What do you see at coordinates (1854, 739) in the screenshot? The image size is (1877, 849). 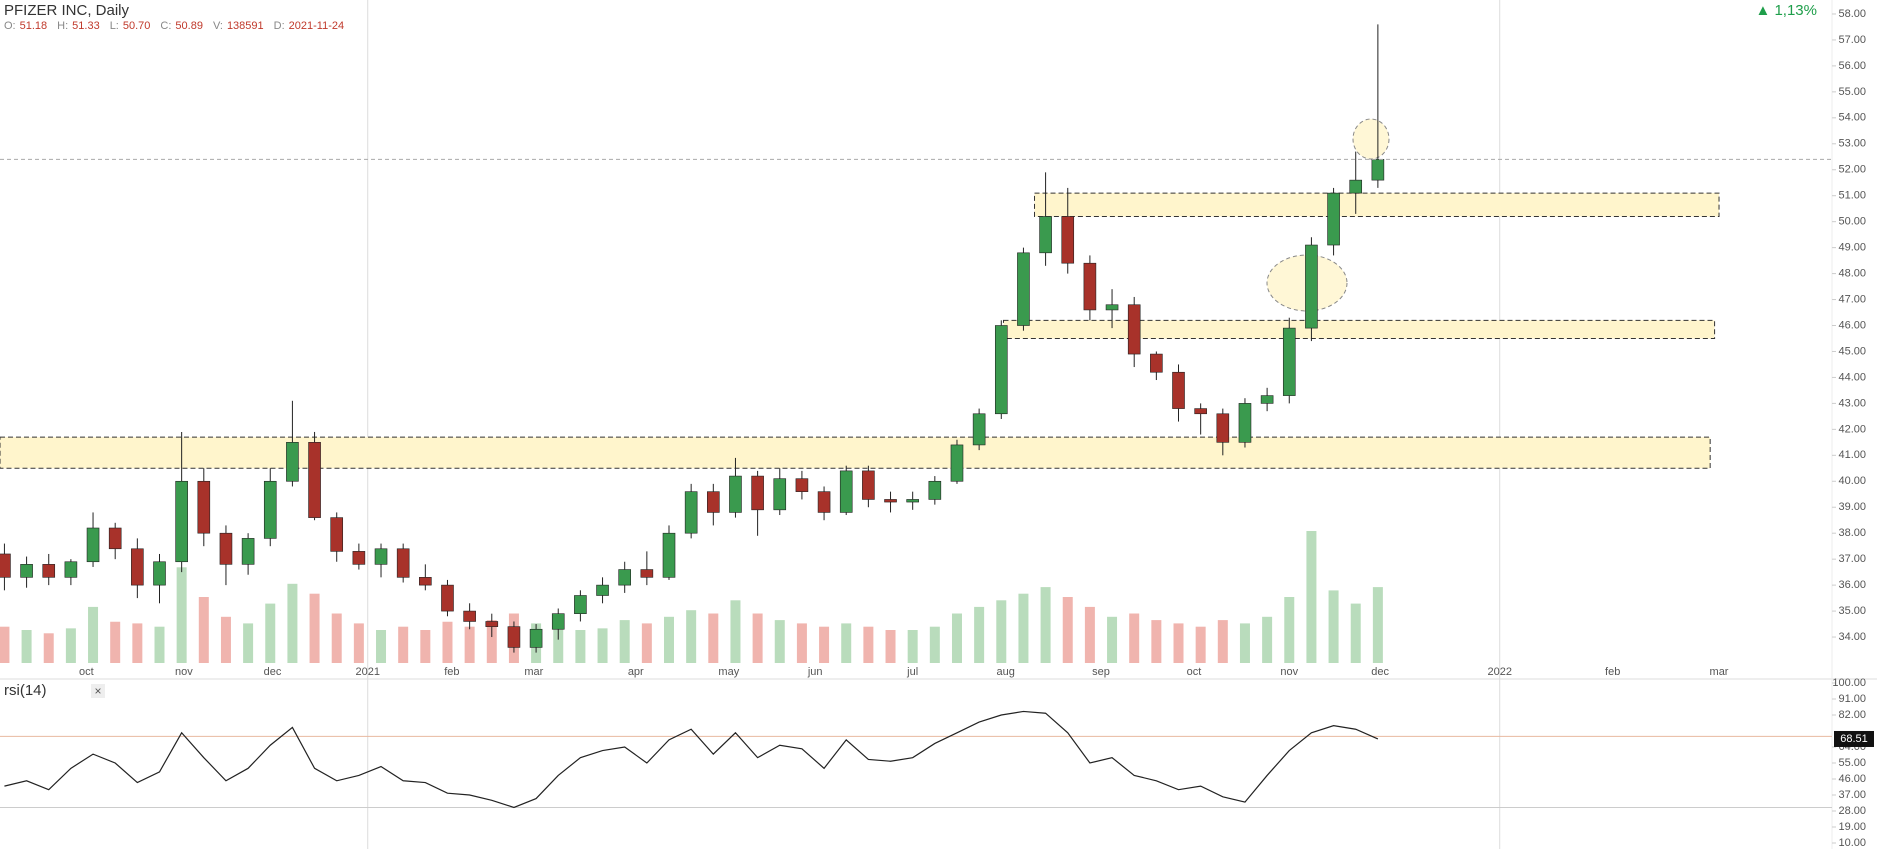 I see `rsi-value-label: 68.51` at bounding box center [1854, 739].